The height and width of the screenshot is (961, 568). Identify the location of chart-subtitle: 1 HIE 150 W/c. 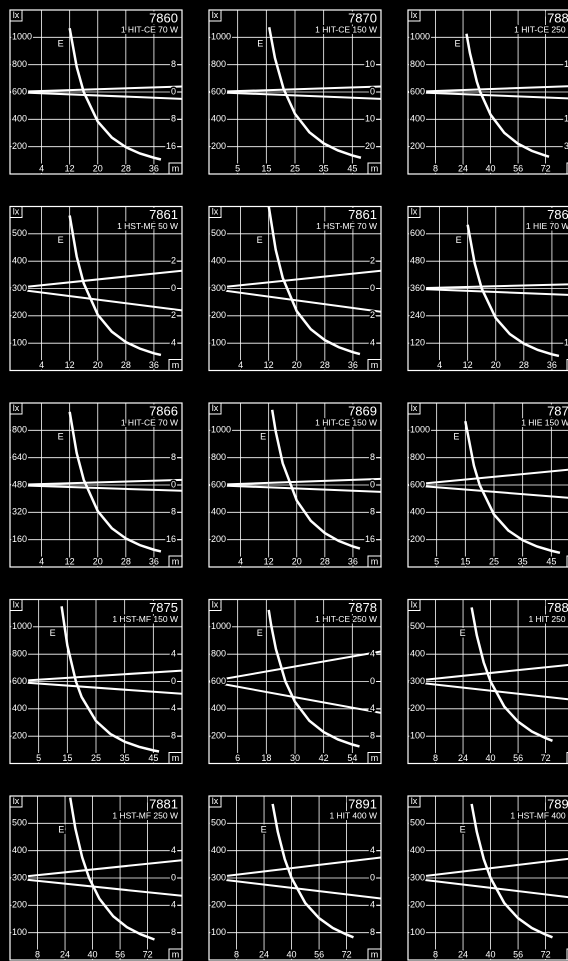
(544, 422).